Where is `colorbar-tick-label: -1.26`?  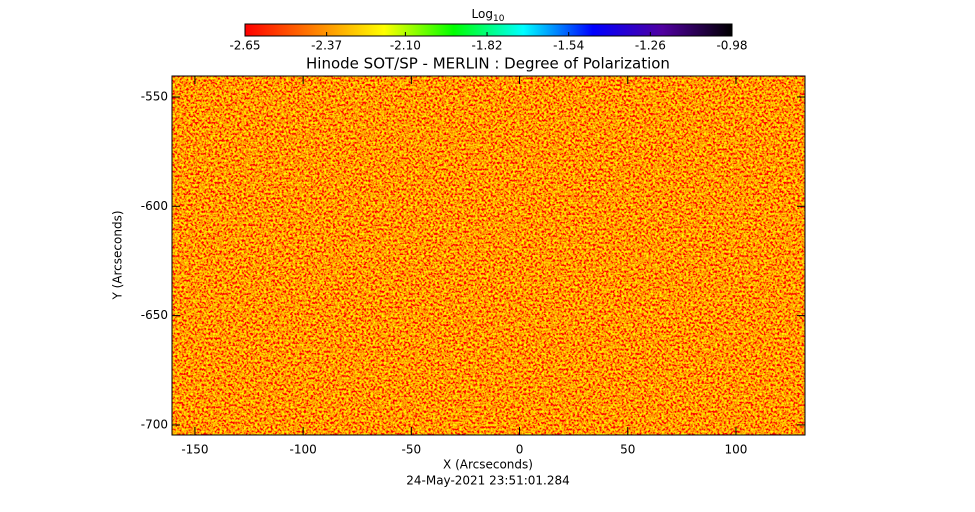 colorbar-tick-label: -1.26 is located at coordinates (650, 46).